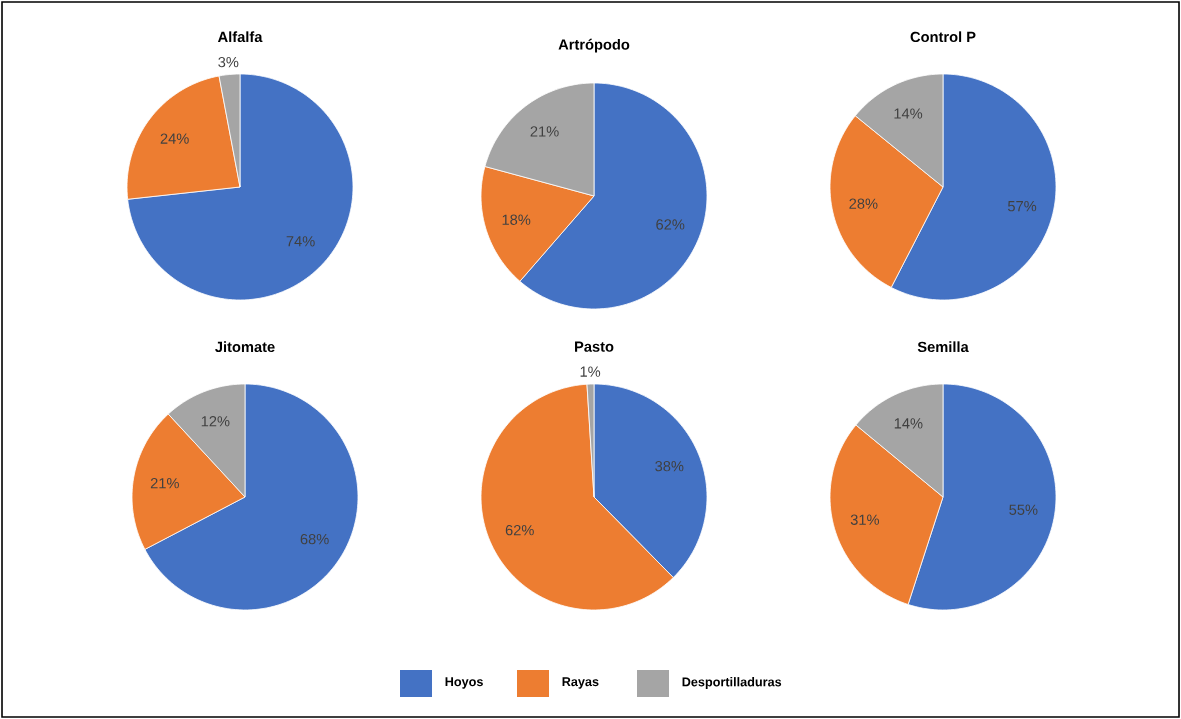  Describe the element at coordinates (1023, 509) in the screenshot. I see `data-label: 55%` at that location.